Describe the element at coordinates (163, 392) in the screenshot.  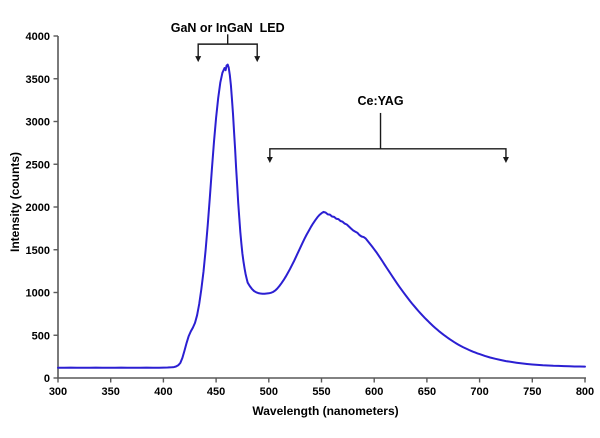
I see `x-tick-label: 400` at that location.